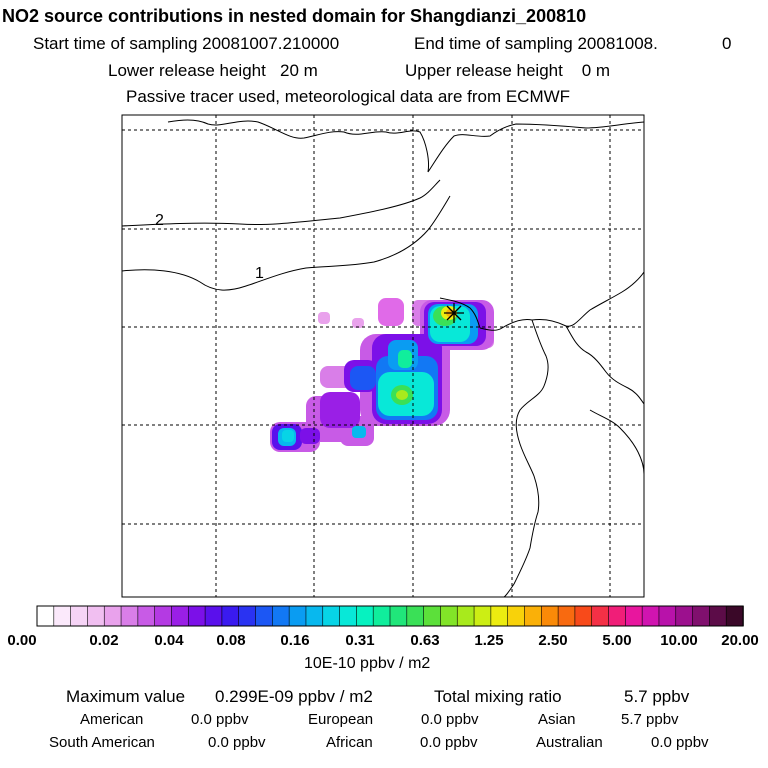  I want to click on station-marker-icon, so click(454, 313).